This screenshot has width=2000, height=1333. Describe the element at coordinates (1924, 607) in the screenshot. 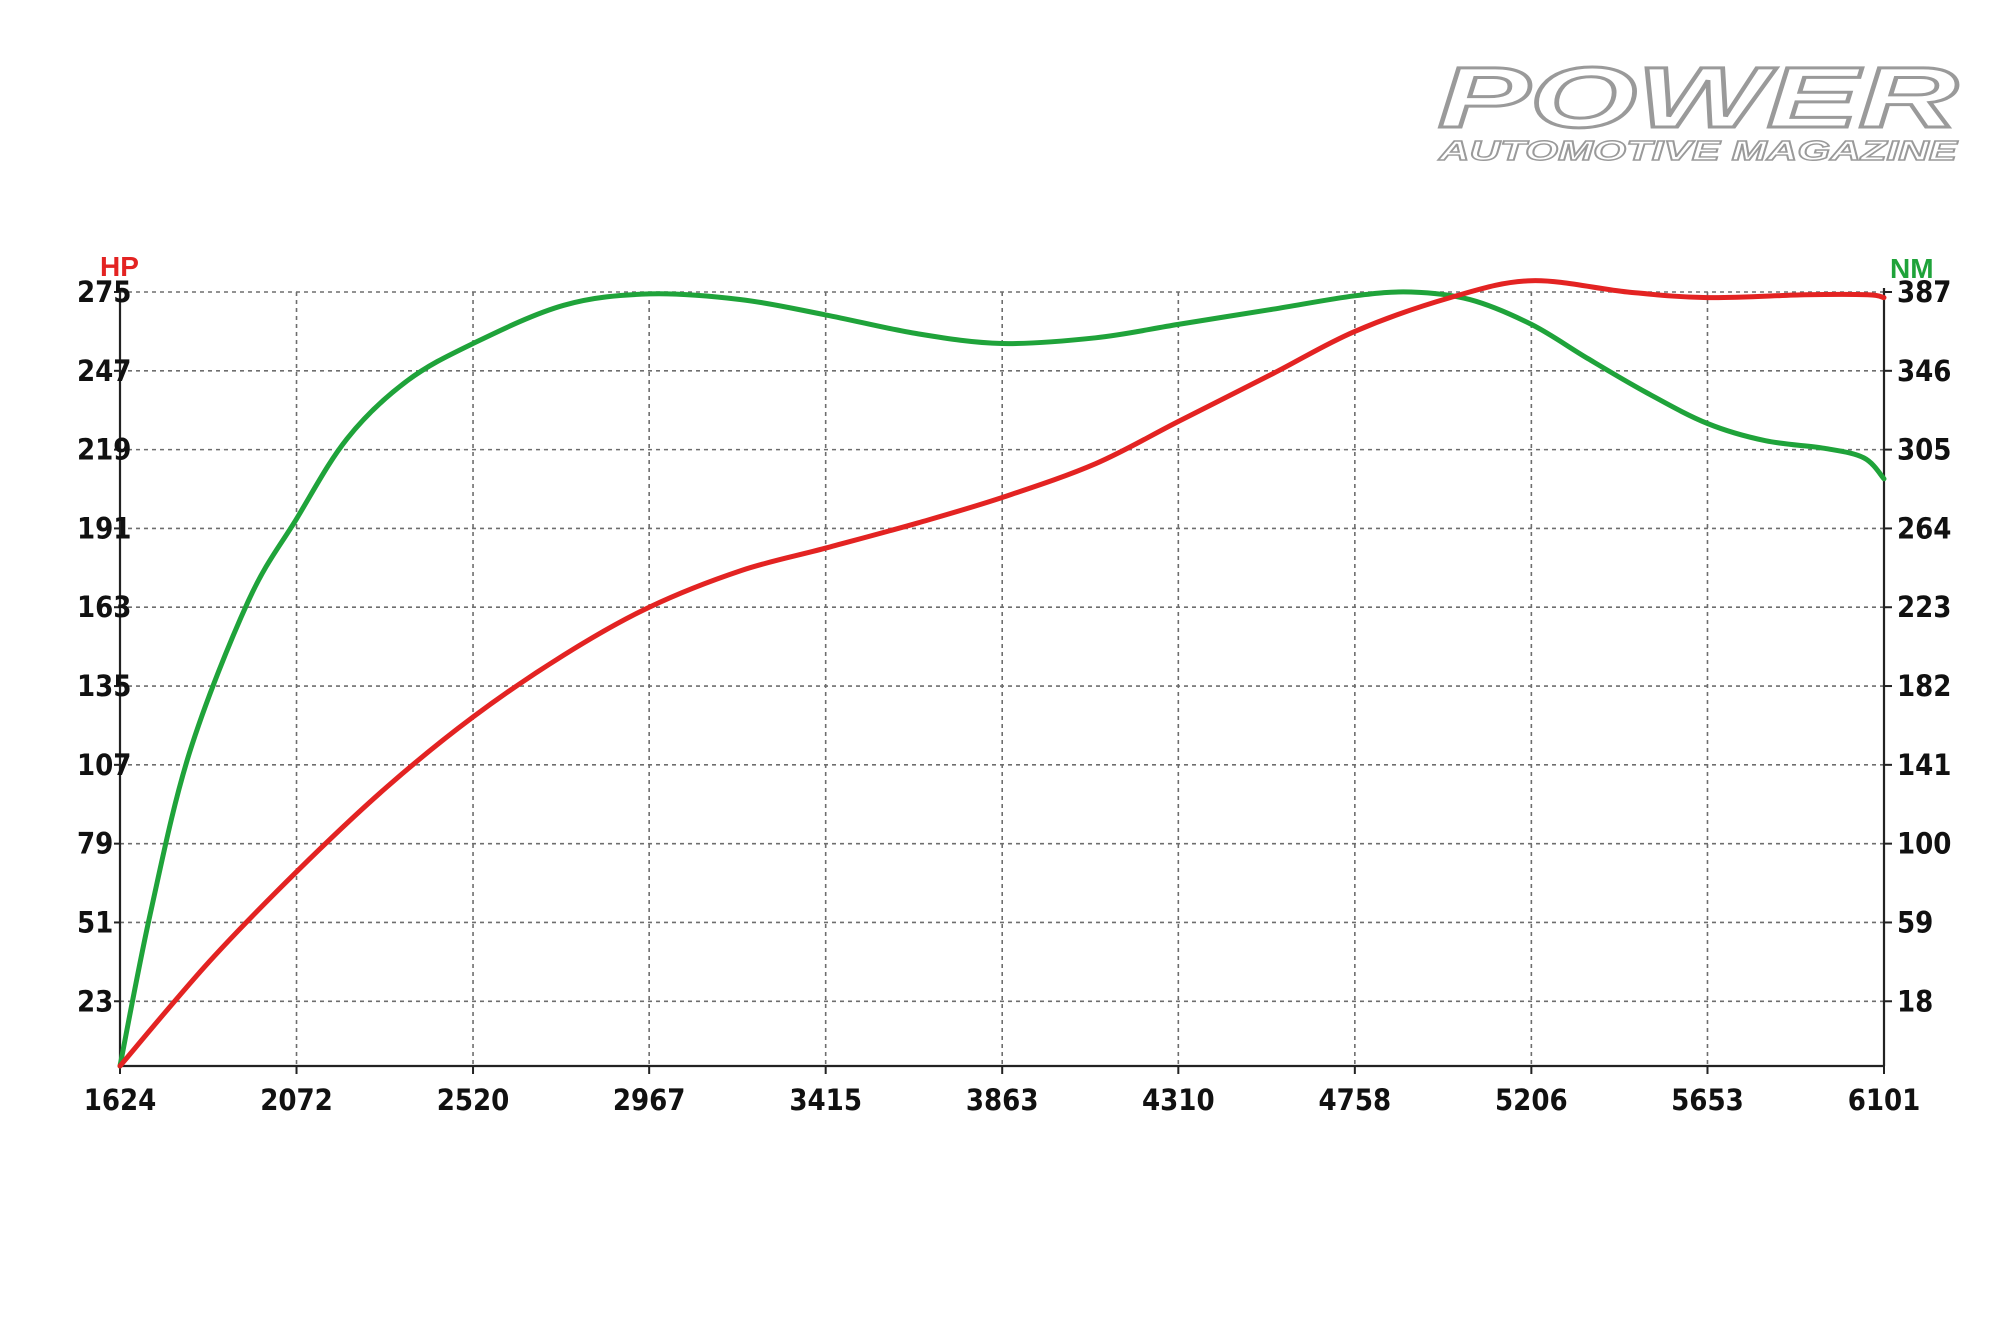

I see `right-tick-label: 223` at that location.